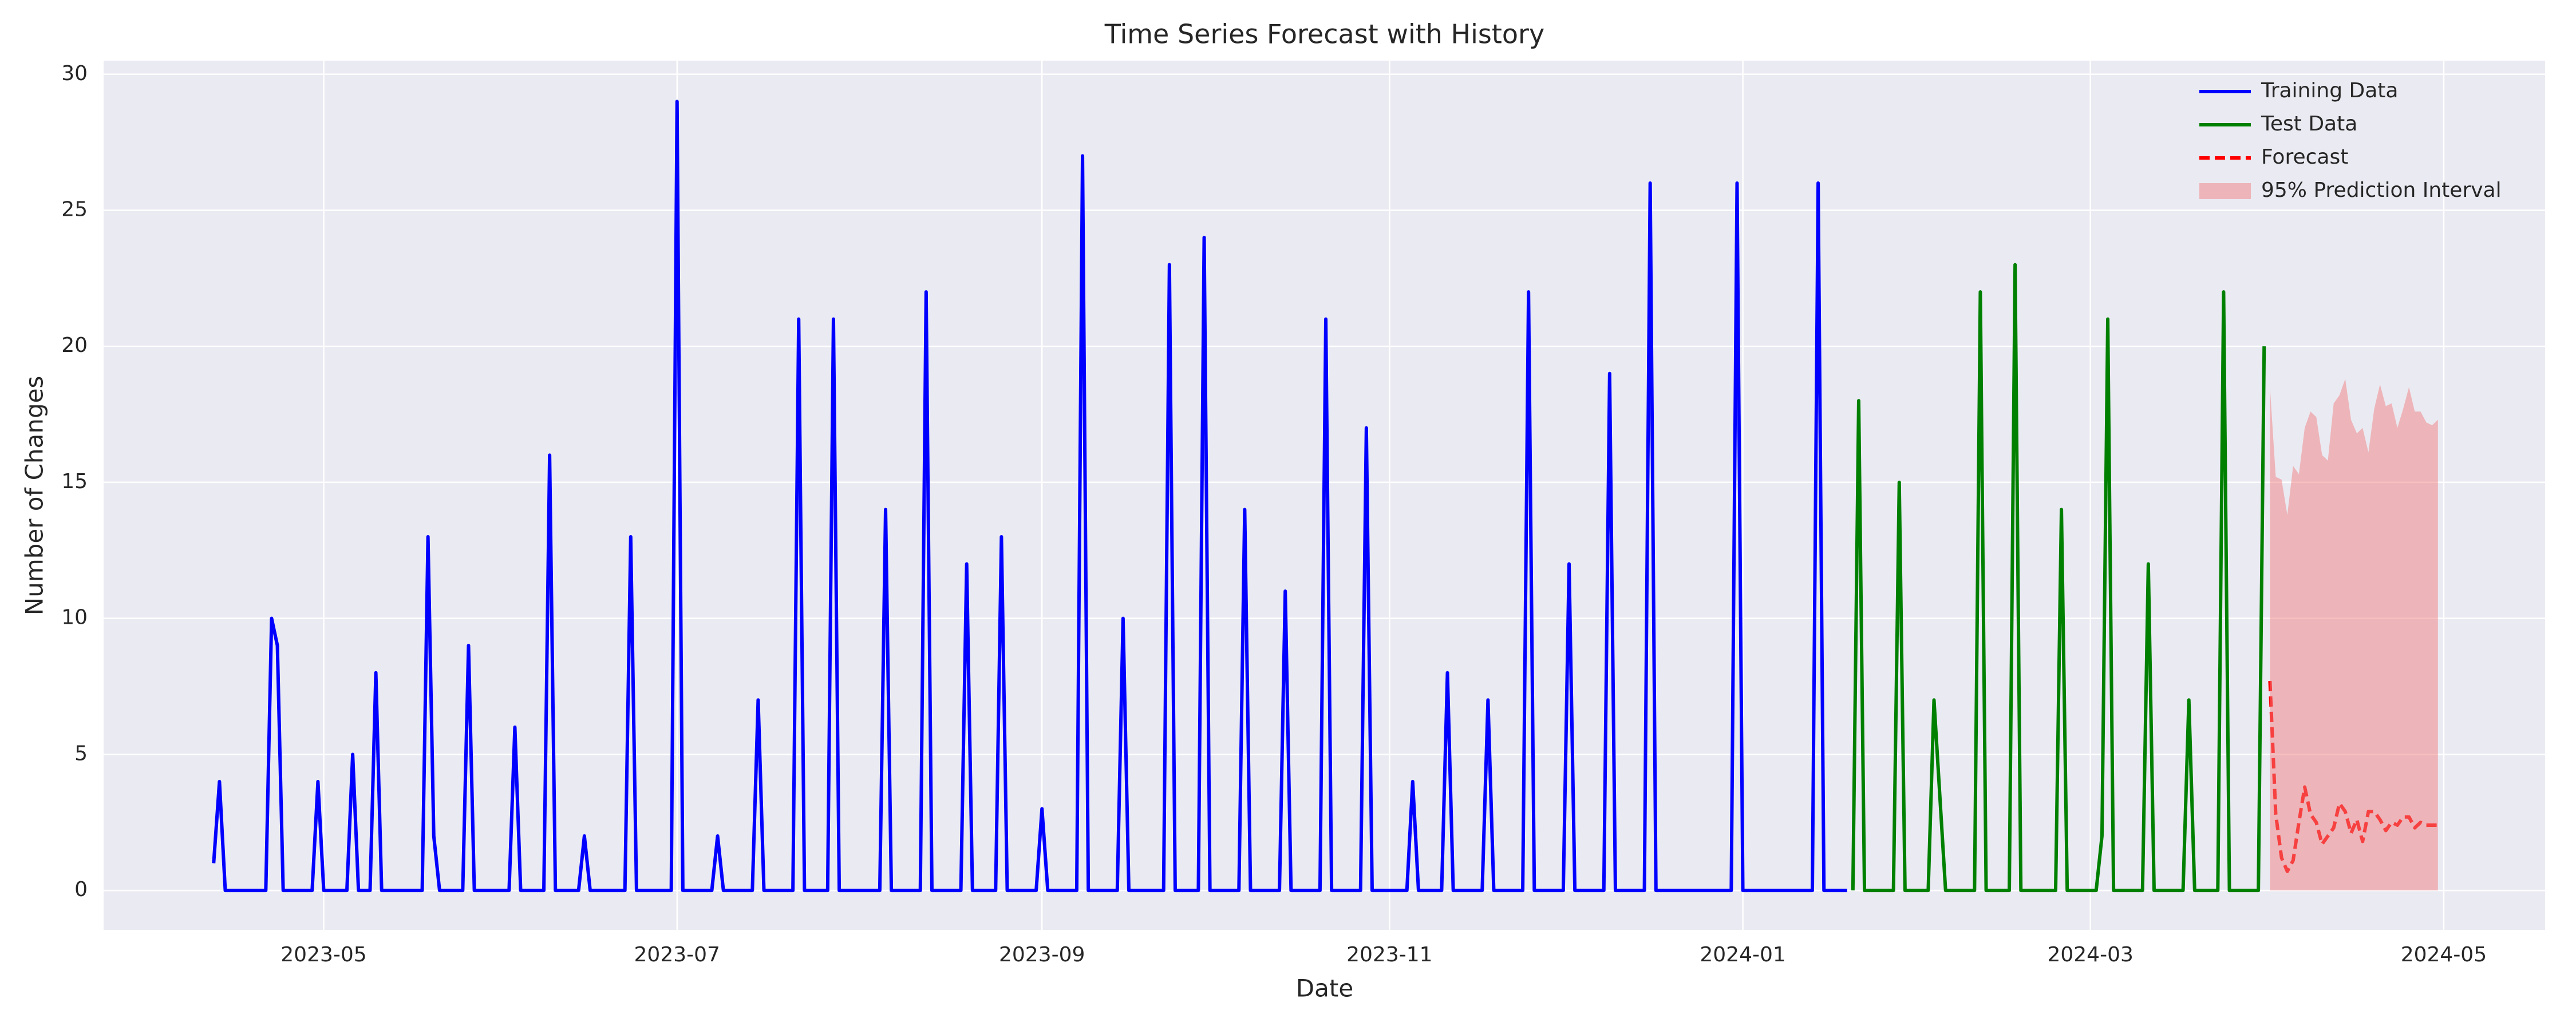  What do you see at coordinates (1324, 34) in the screenshot?
I see `chart-title: Time Series Forecast with History` at bounding box center [1324, 34].